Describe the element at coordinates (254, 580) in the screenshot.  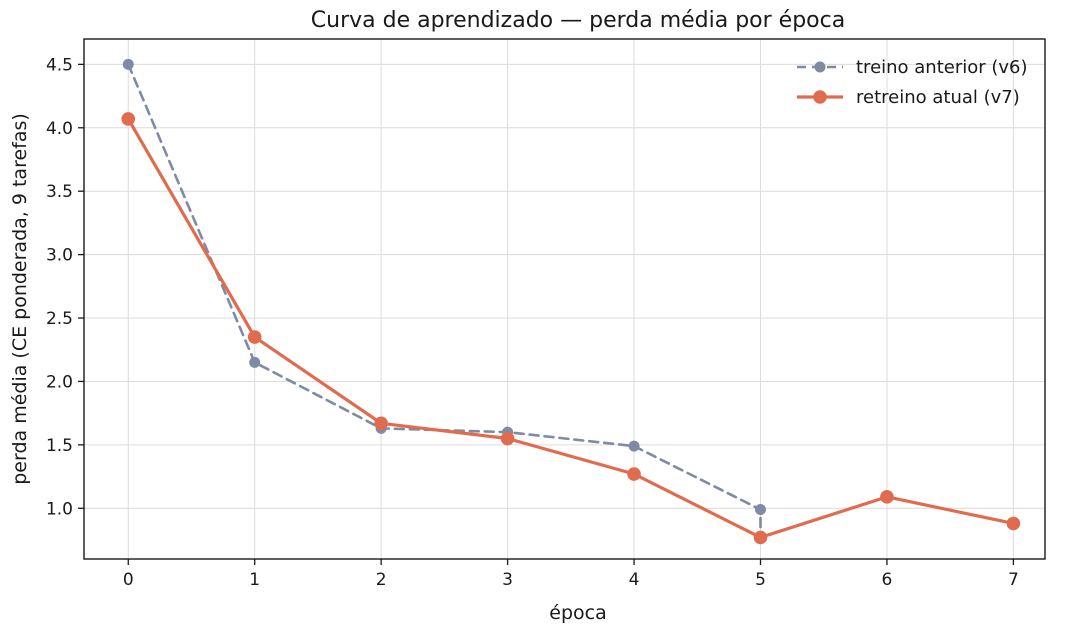
I see `x-tick-label: 1` at that location.